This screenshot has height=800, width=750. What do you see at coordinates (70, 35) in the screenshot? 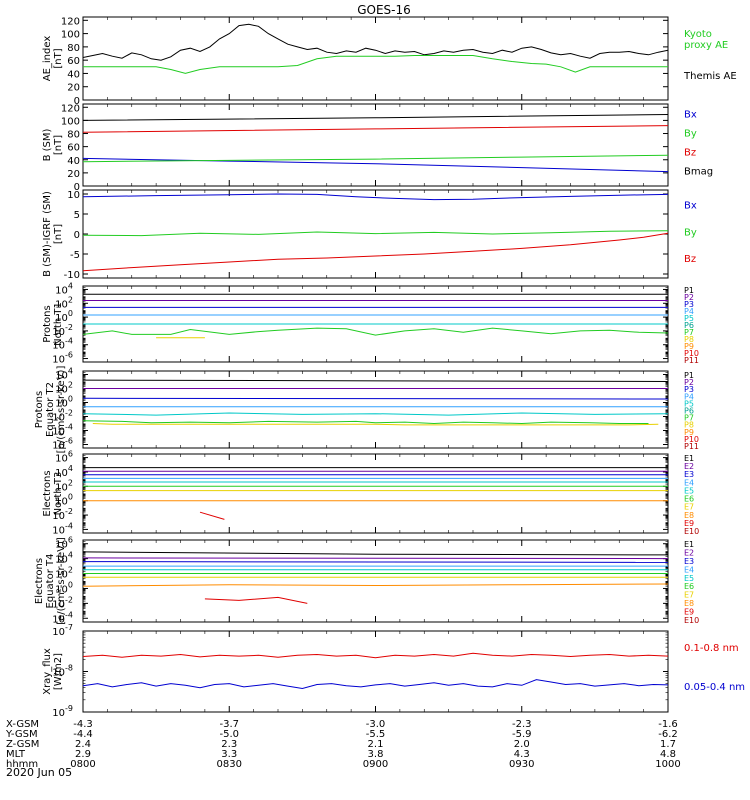
I see `y-tick-label: 100` at bounding box center [70, 35].